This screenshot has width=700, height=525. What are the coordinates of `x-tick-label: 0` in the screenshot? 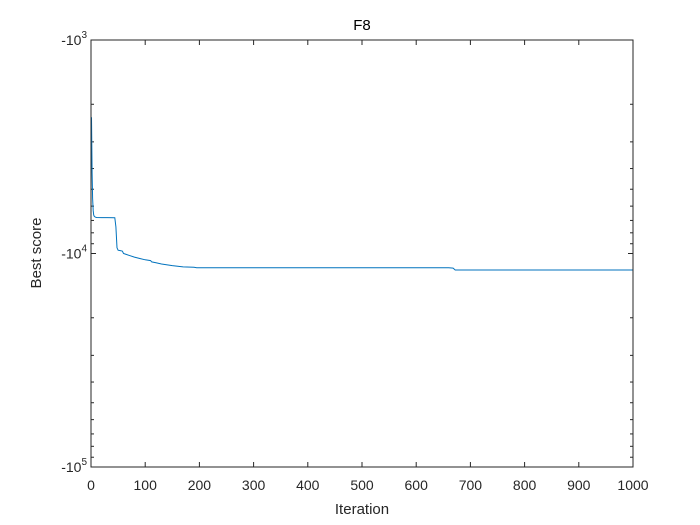 It's located at (91, 485).